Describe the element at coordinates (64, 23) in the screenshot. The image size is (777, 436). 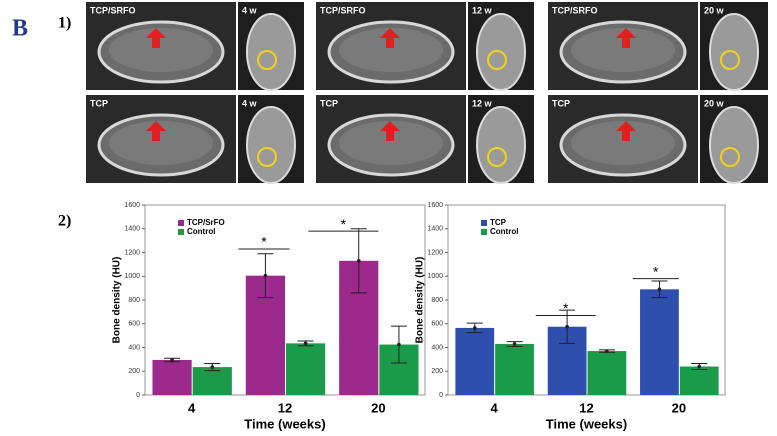
I see `sub-label: 1)` at that location.